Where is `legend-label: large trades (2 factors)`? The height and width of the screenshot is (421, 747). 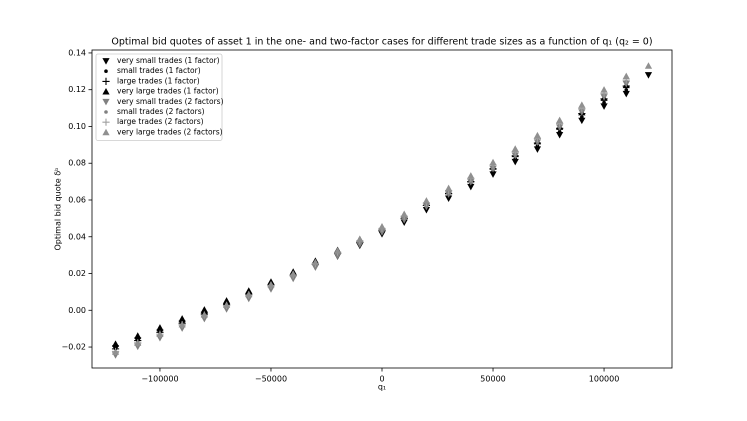 legend-label: large trades (2 factors) is located at coordinates (160, 121).